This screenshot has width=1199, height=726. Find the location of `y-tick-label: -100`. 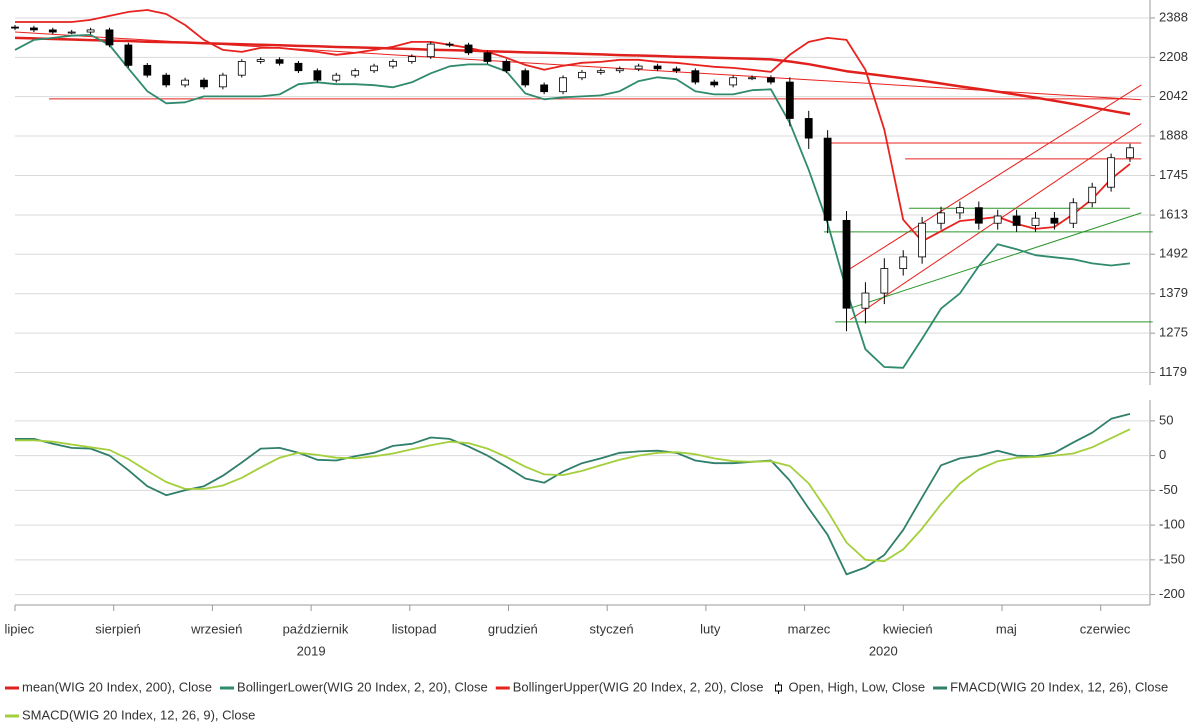

y-tick-label: -100 is located at coordinates (1172, 524).